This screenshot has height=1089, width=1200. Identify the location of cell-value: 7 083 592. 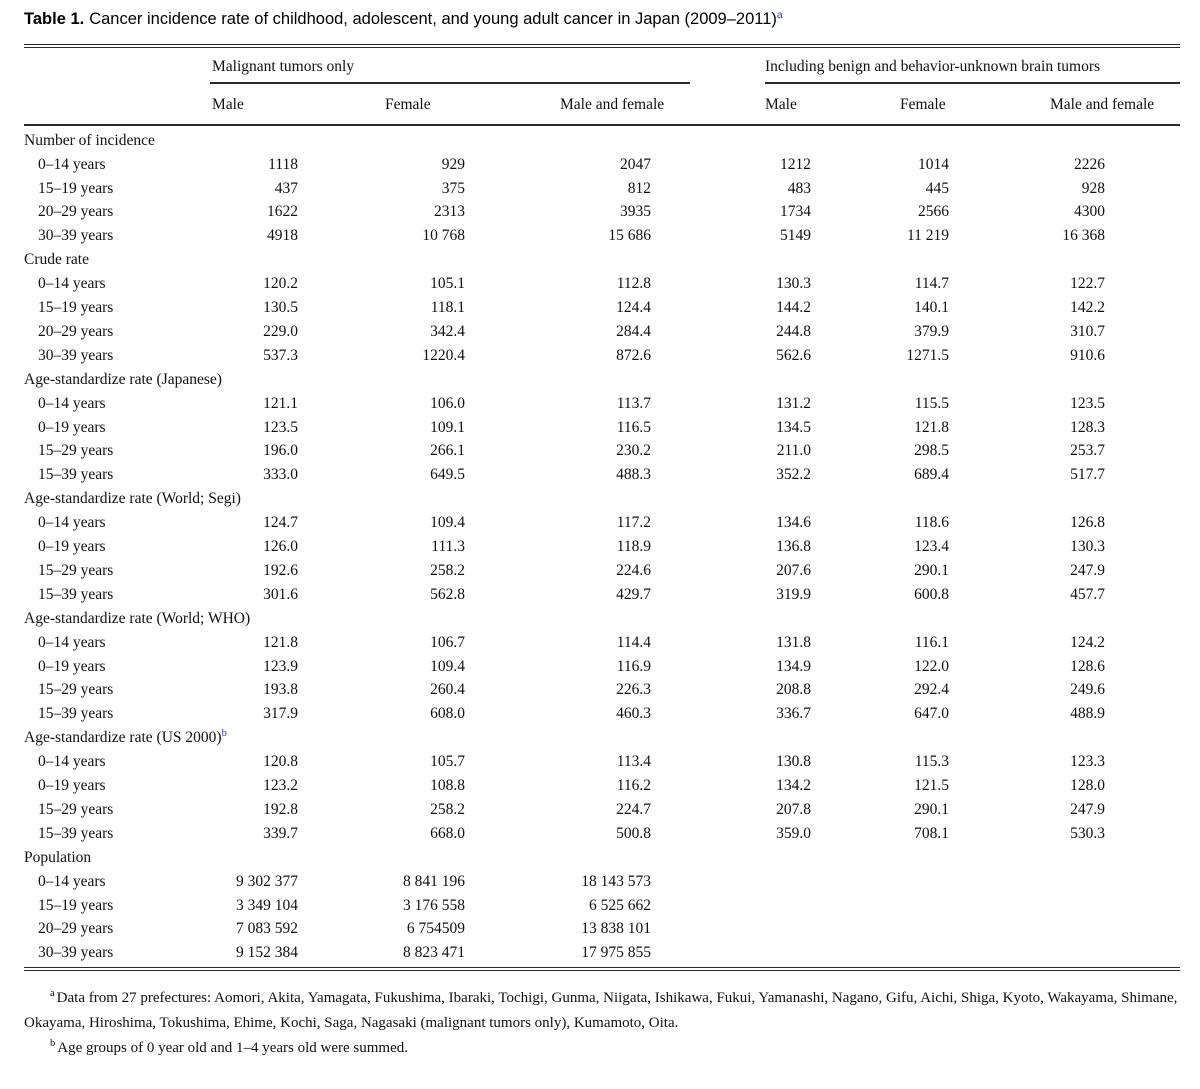
(267, 929).